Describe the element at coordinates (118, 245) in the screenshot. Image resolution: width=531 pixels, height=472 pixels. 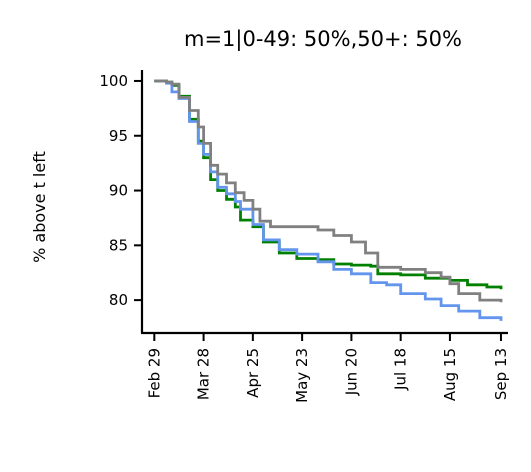
I see `y-tick-label: 85` at that location.